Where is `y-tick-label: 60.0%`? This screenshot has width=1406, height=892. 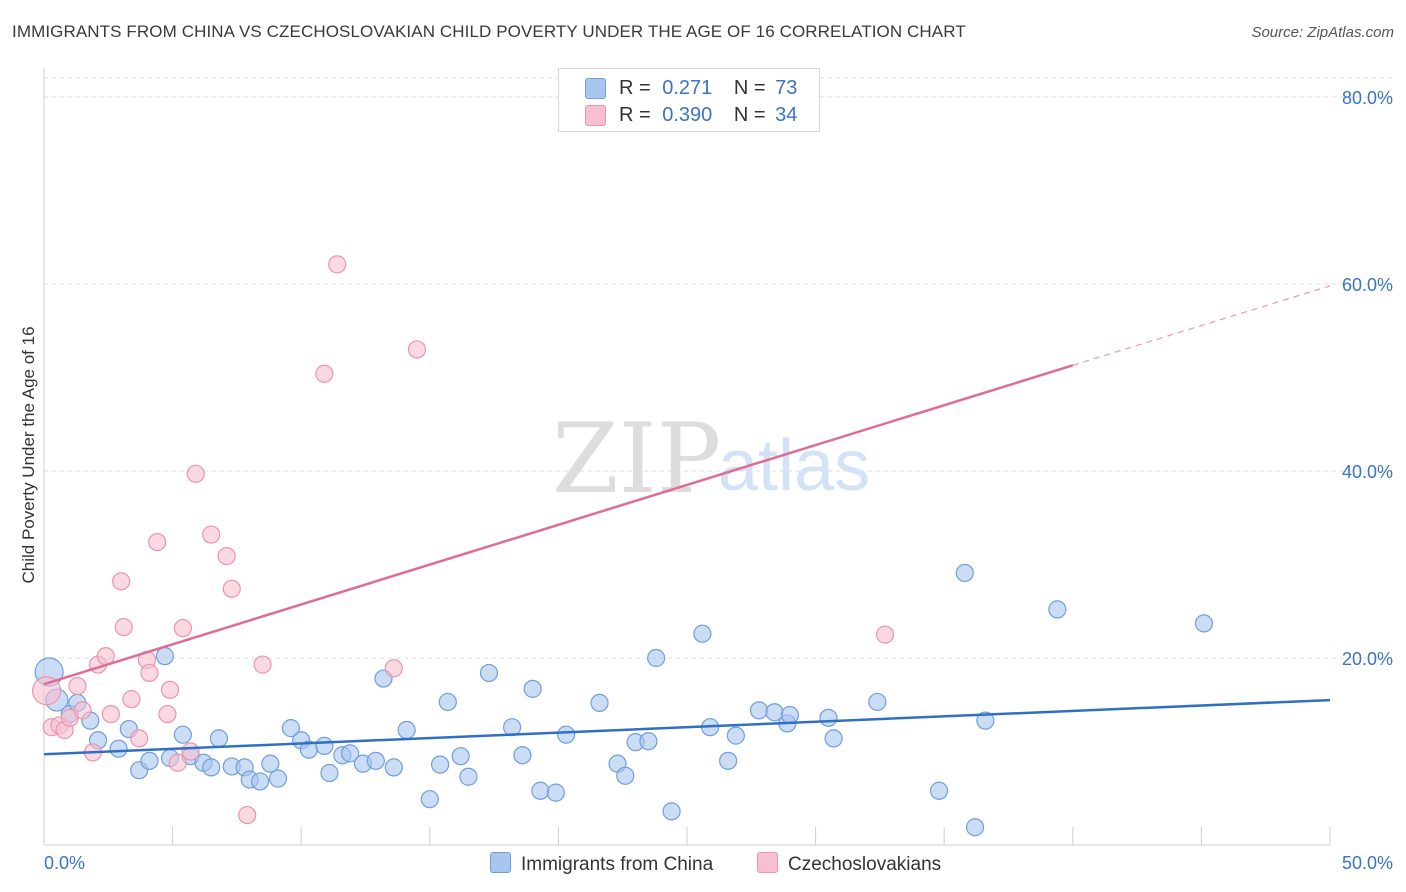 y-tick-label: 60.0% is located at coordinates (1367, 285).